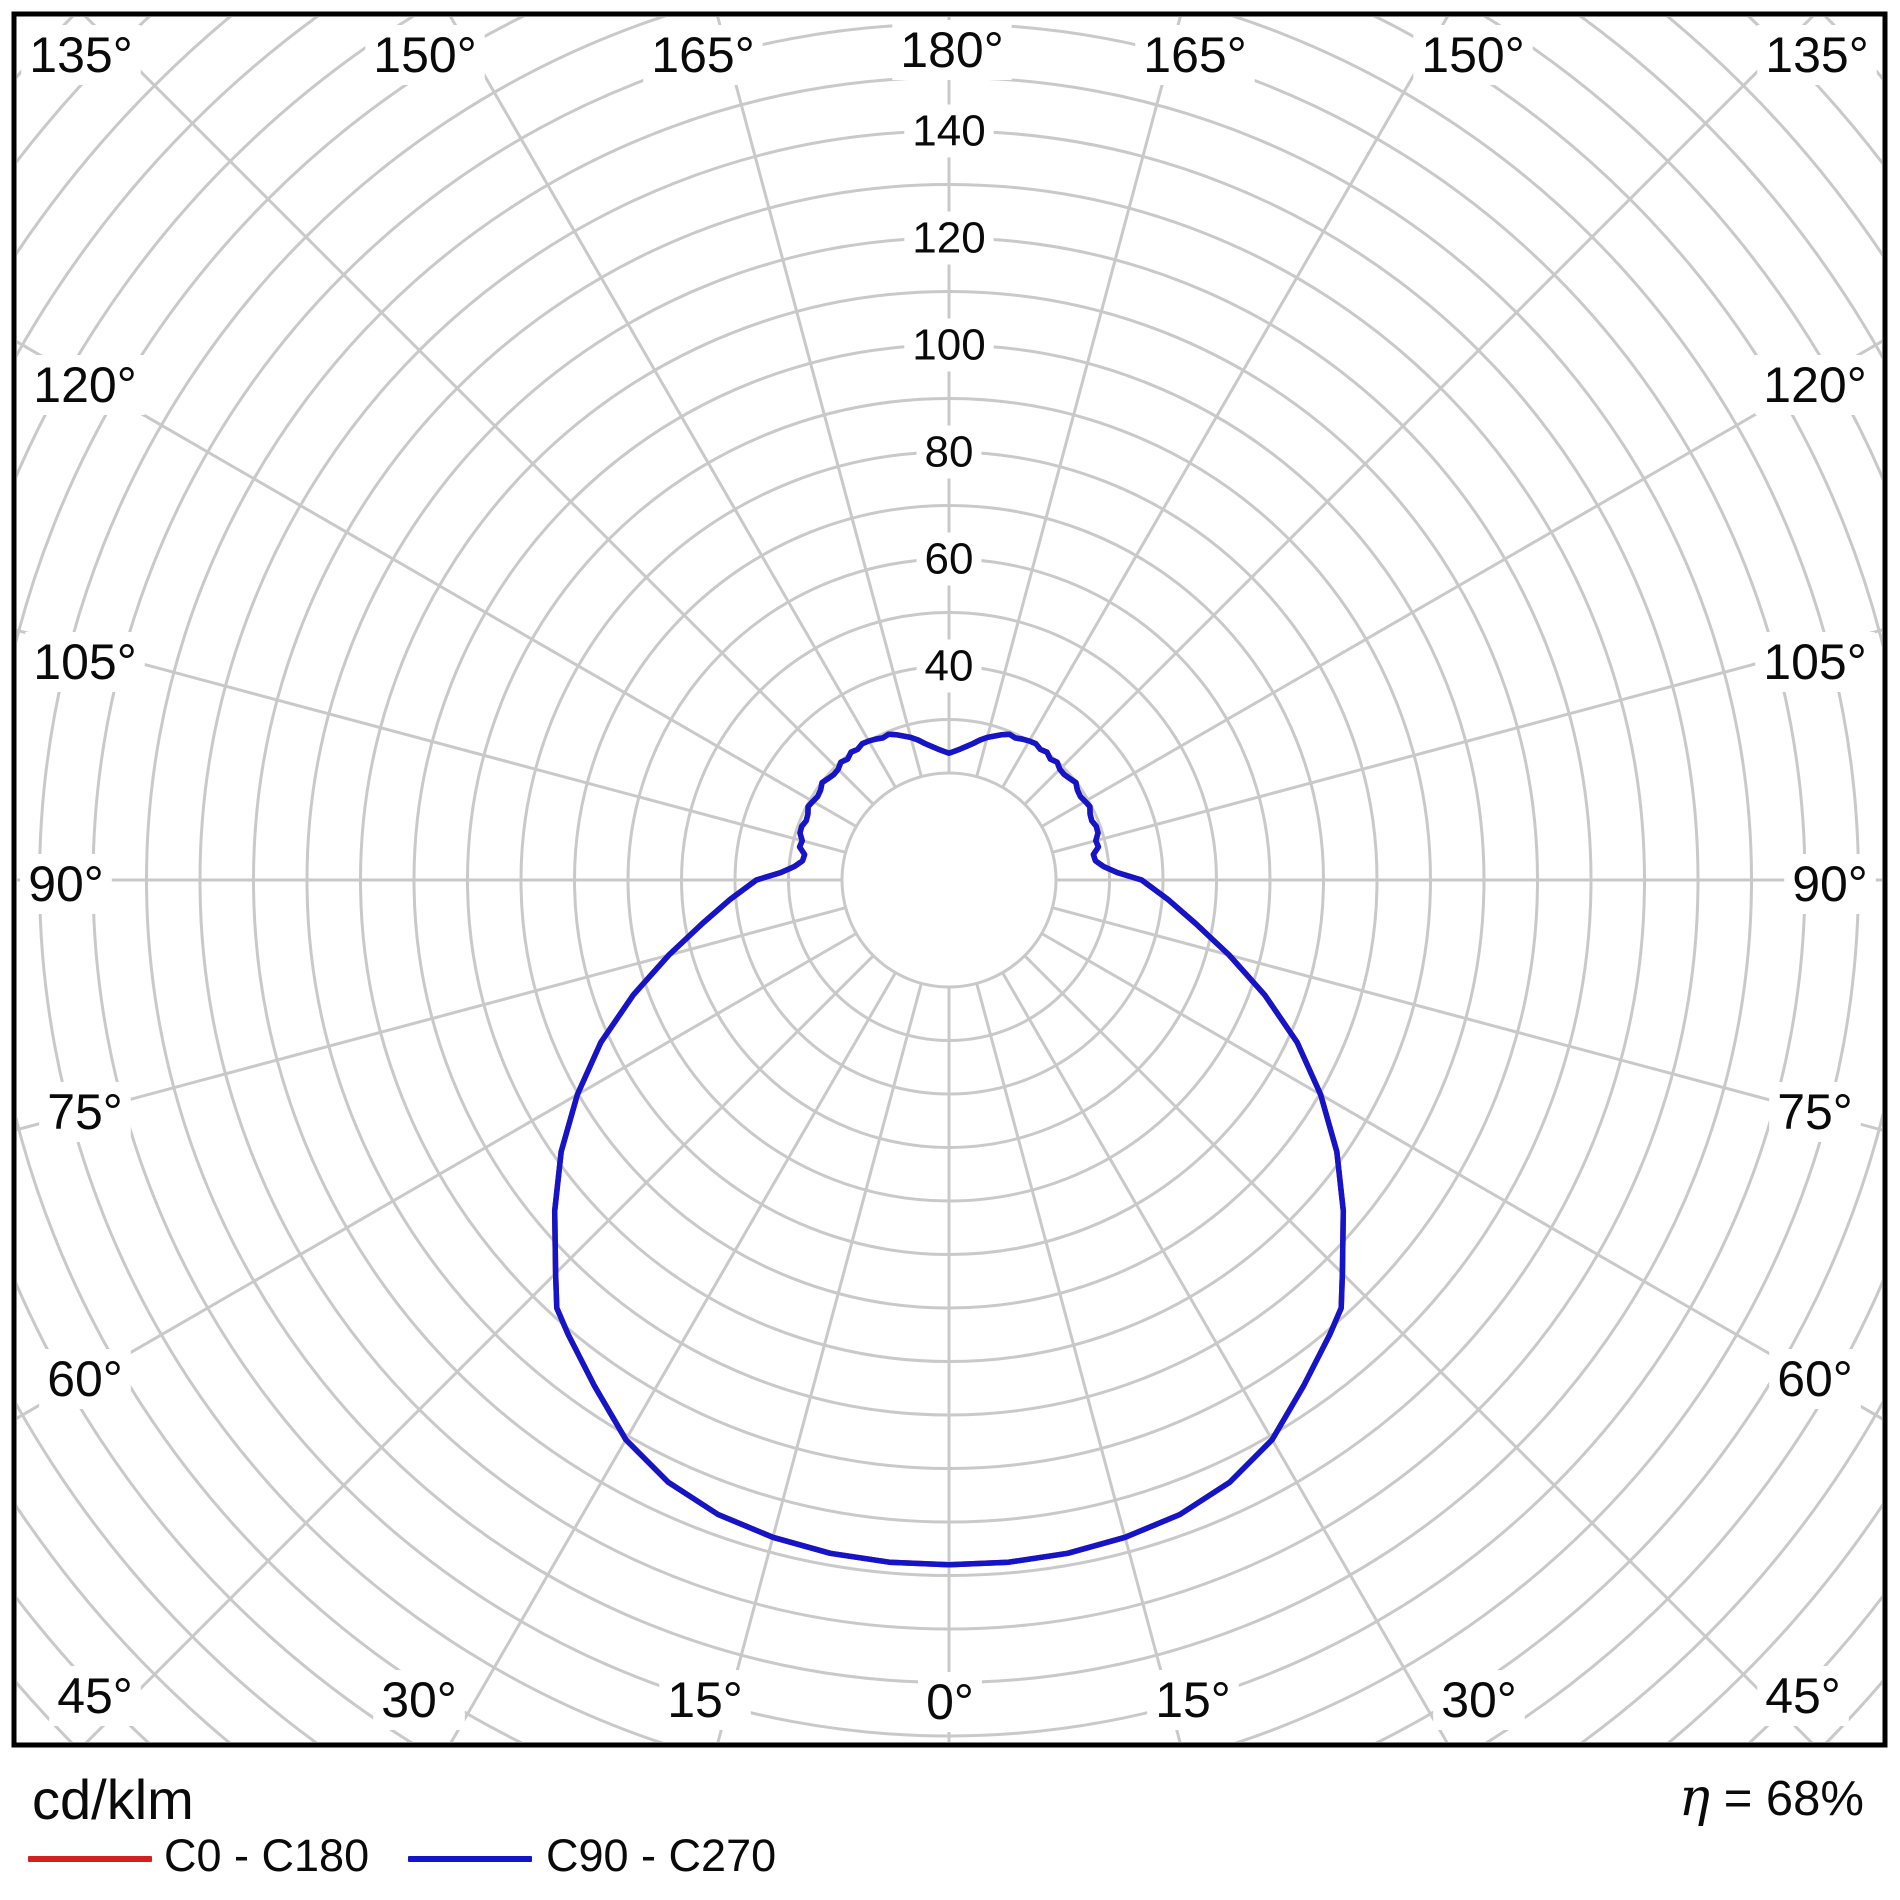  I want to click on angle-label: 0°, so click(950, 1702).